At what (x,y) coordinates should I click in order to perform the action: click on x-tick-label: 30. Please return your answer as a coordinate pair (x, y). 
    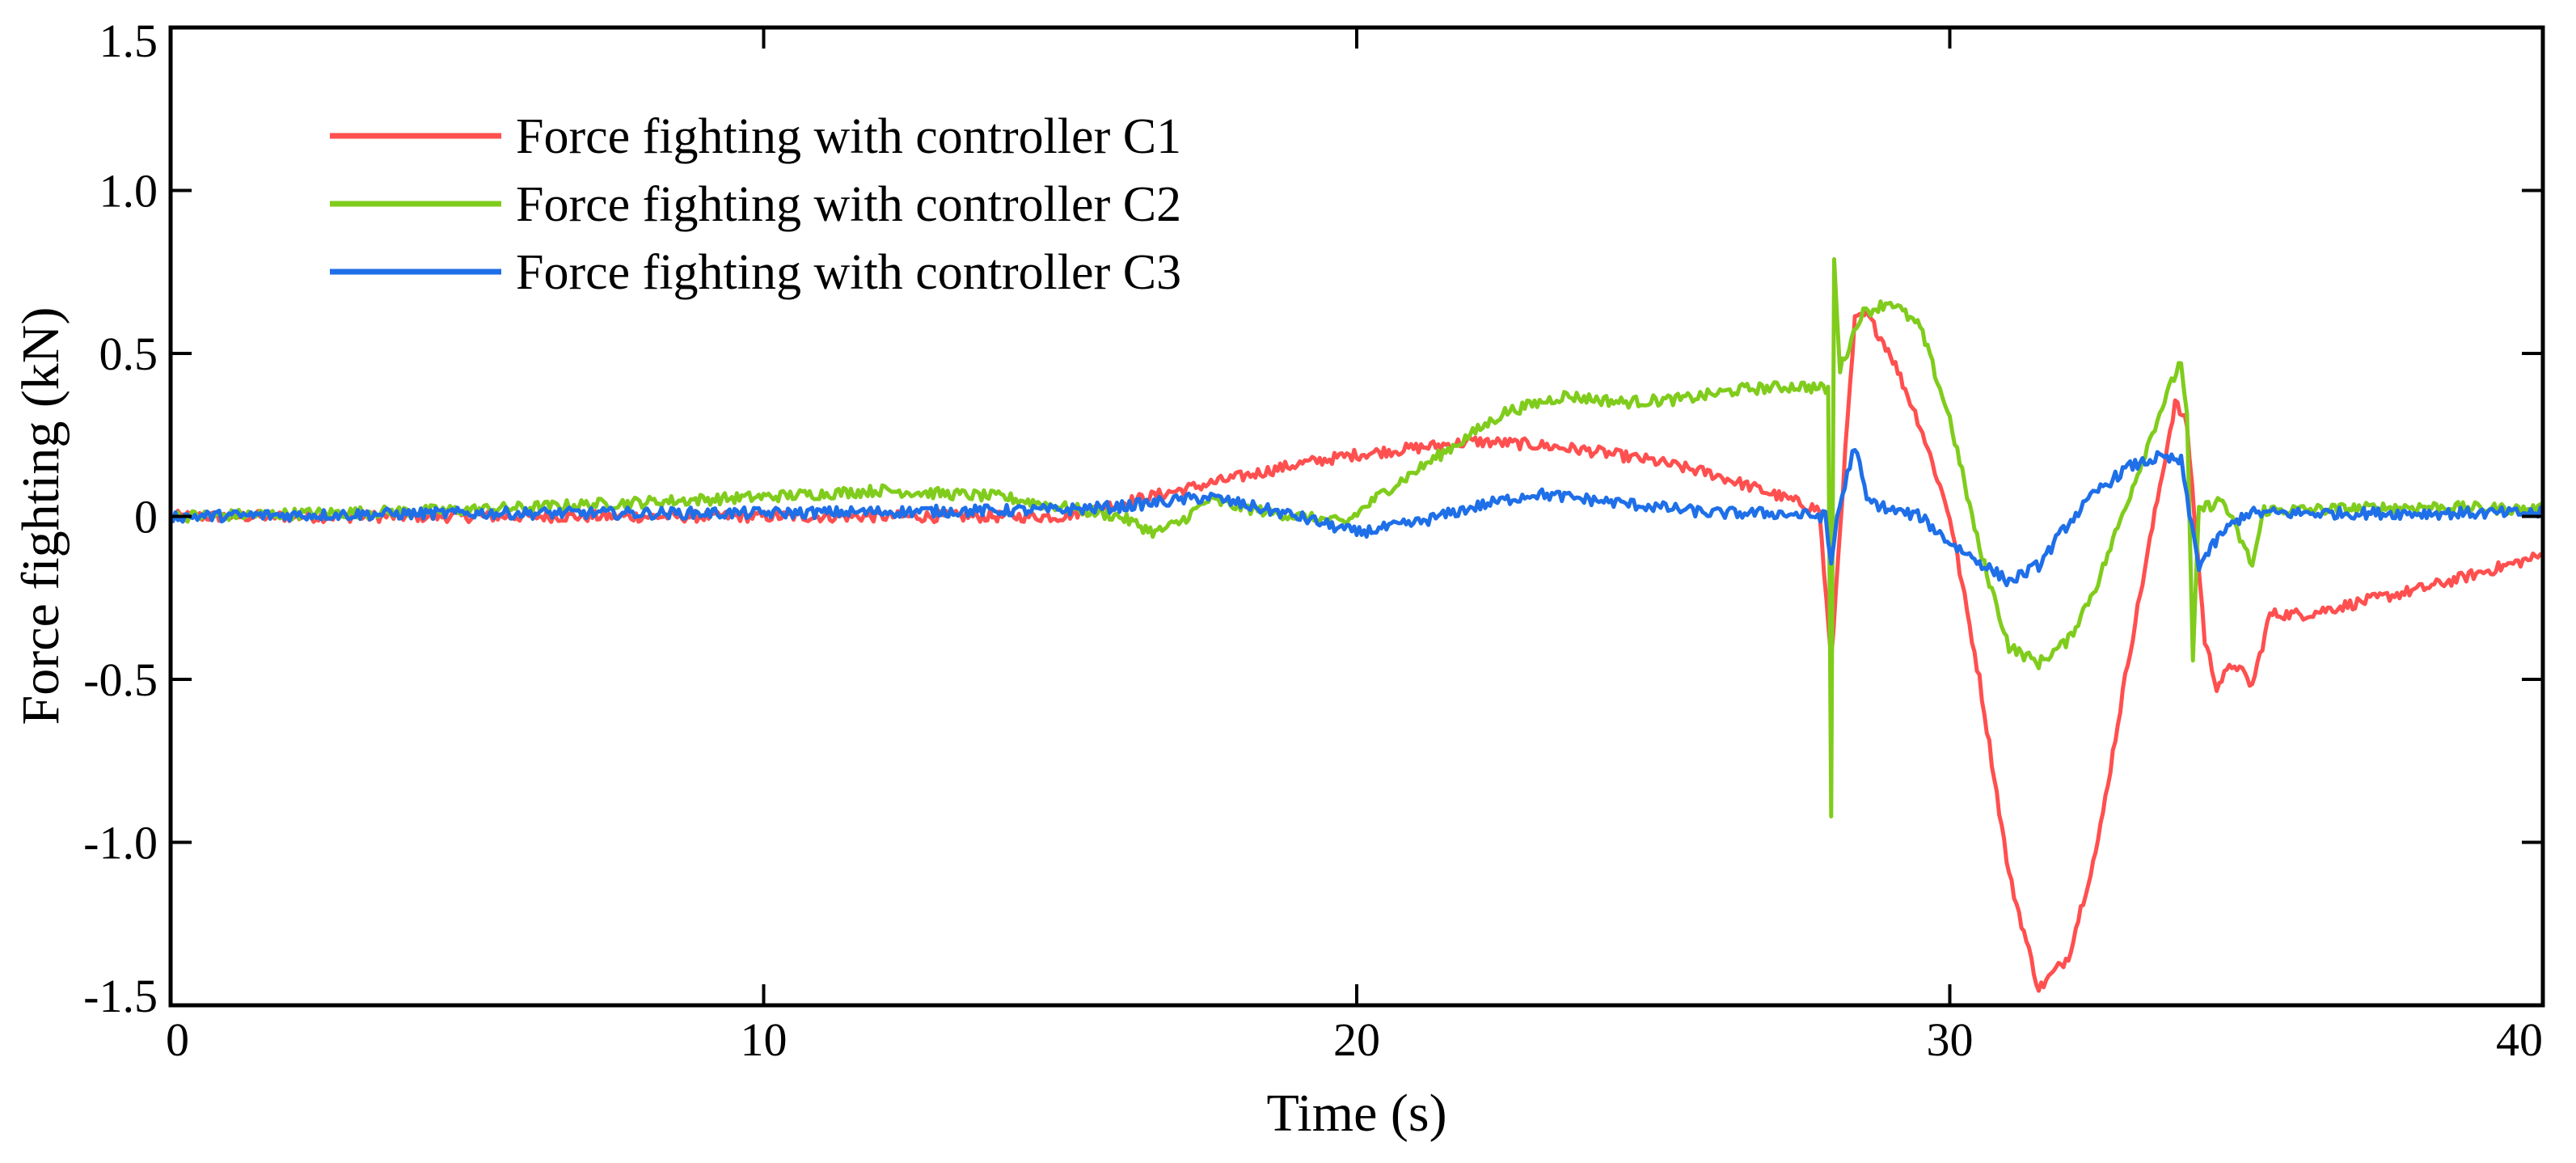
    Looking at the image, I should click on (1950, 1039).